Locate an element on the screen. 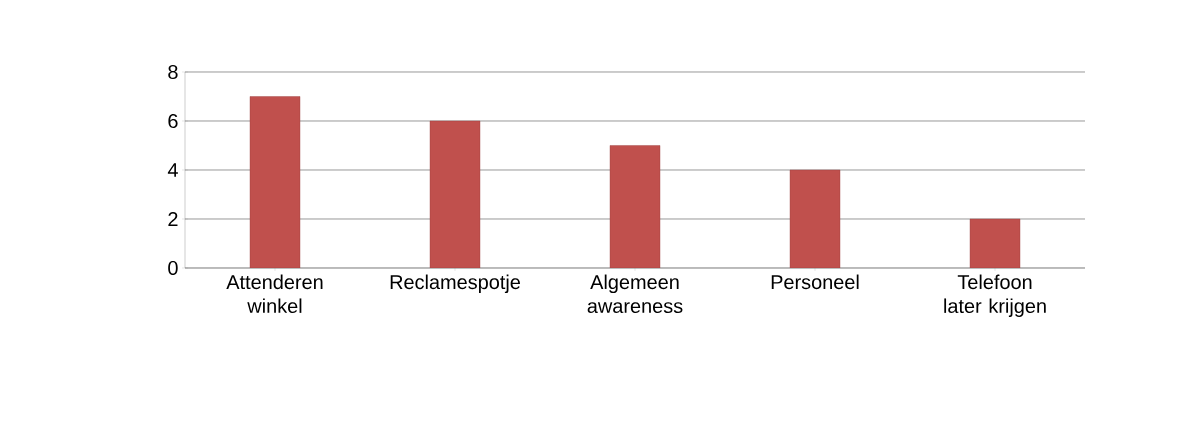 The width and height of the screenshot is (1194, 432). x-tick-label: Telefoon later krijgen is located at coordinates (995, 296).